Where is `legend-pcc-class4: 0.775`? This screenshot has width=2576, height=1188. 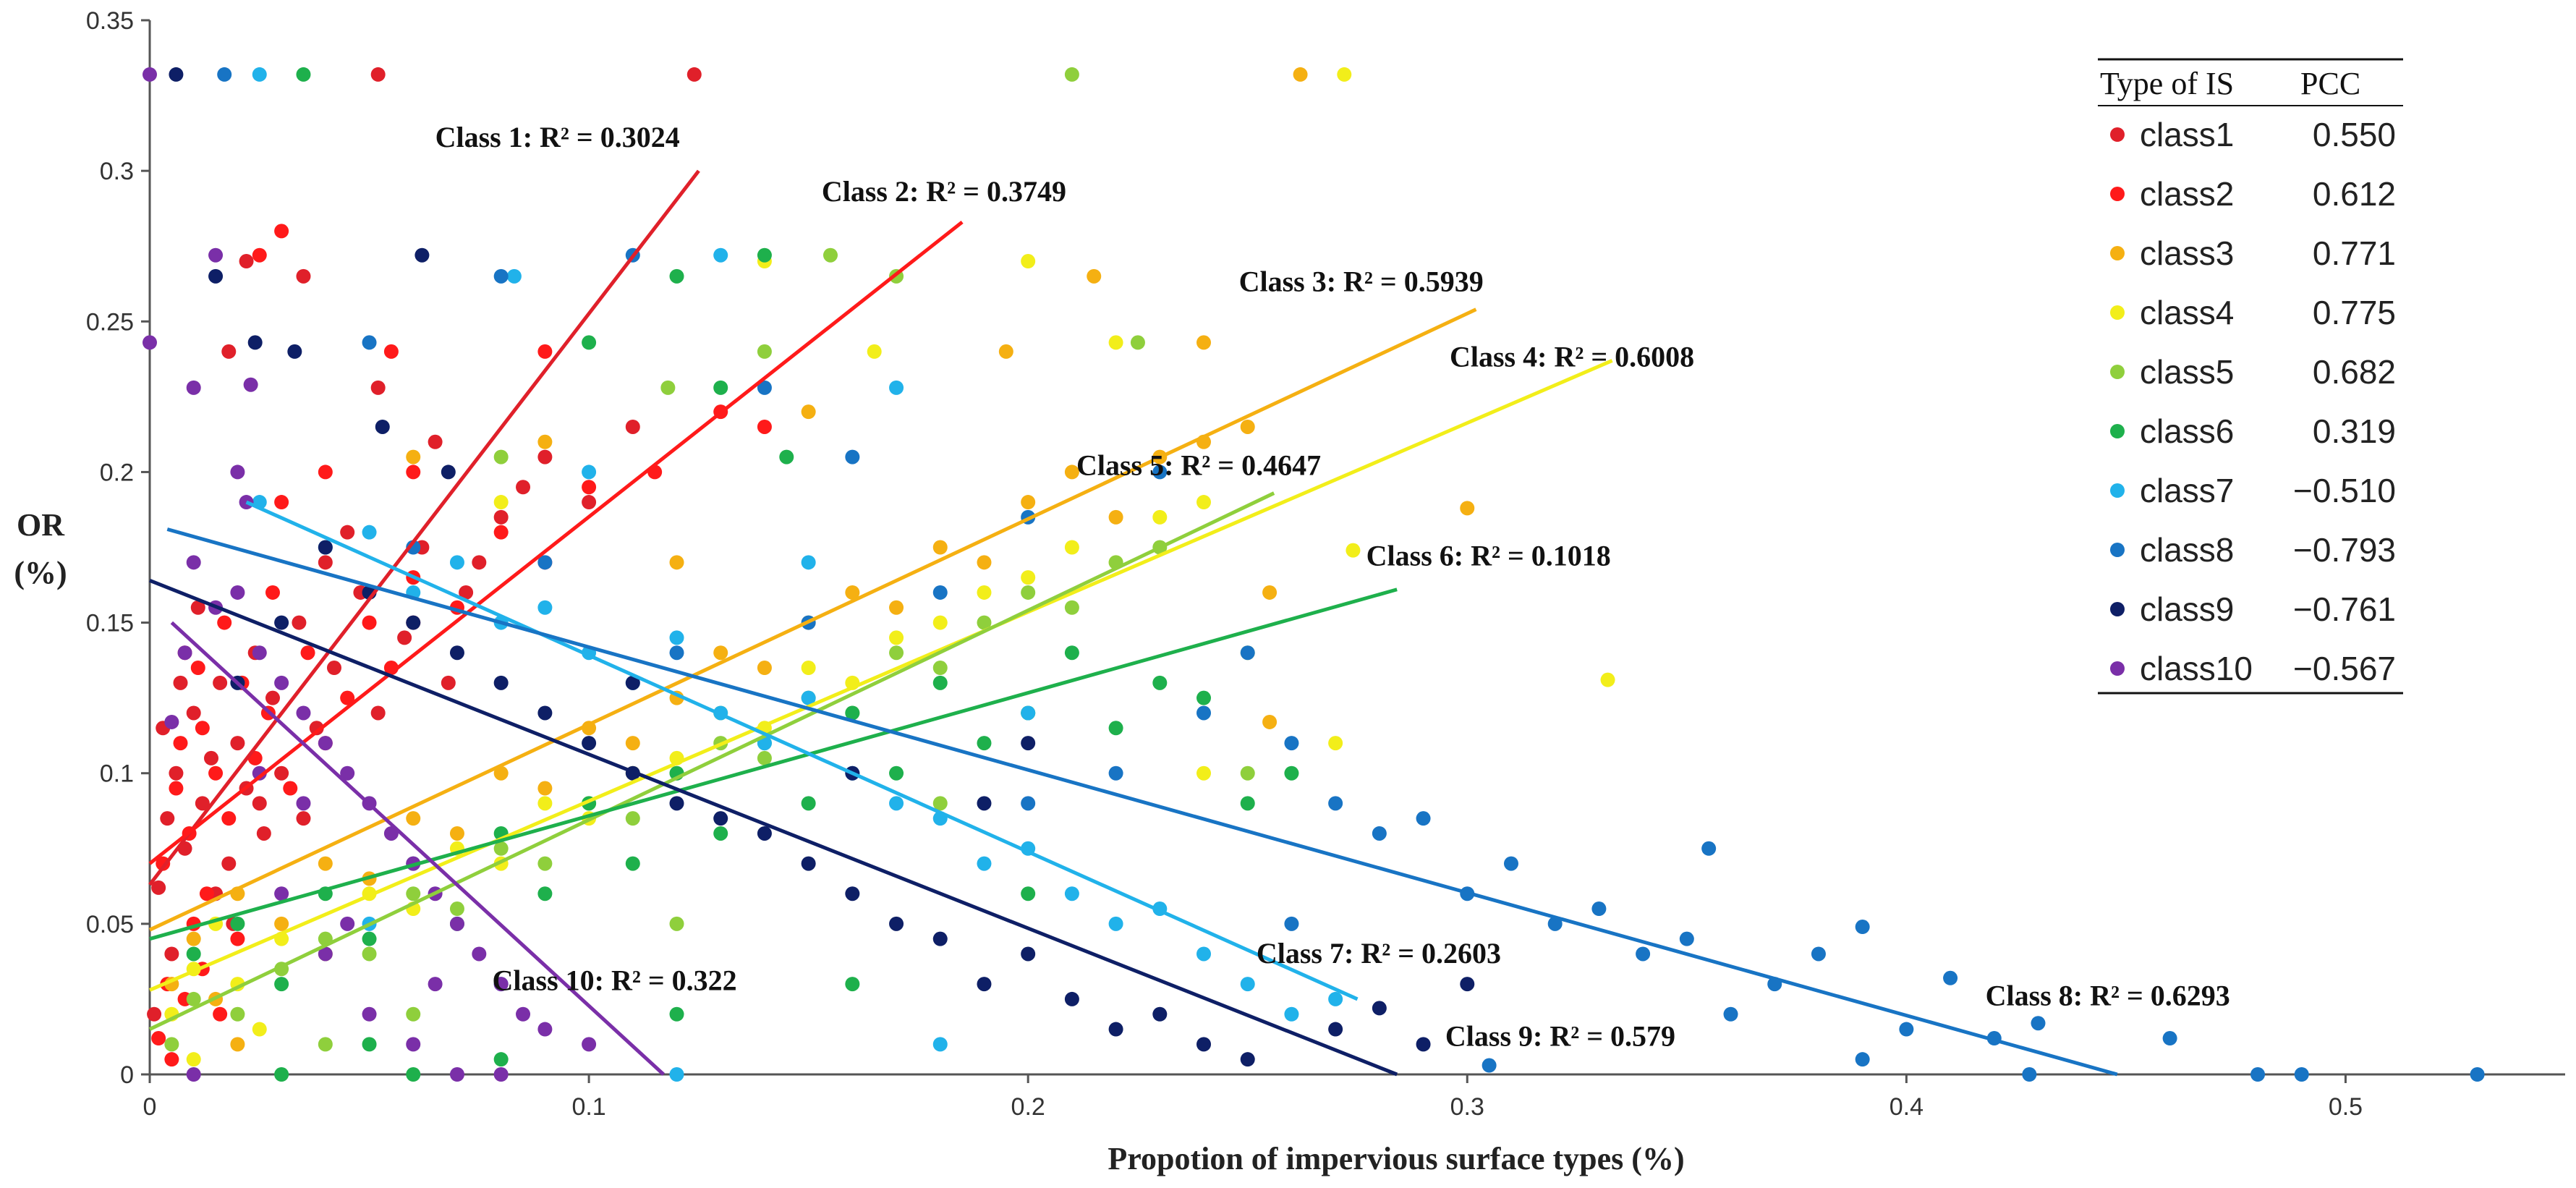 legend-pcc-class4: 0.775 is located at coordinates (2354, 312).